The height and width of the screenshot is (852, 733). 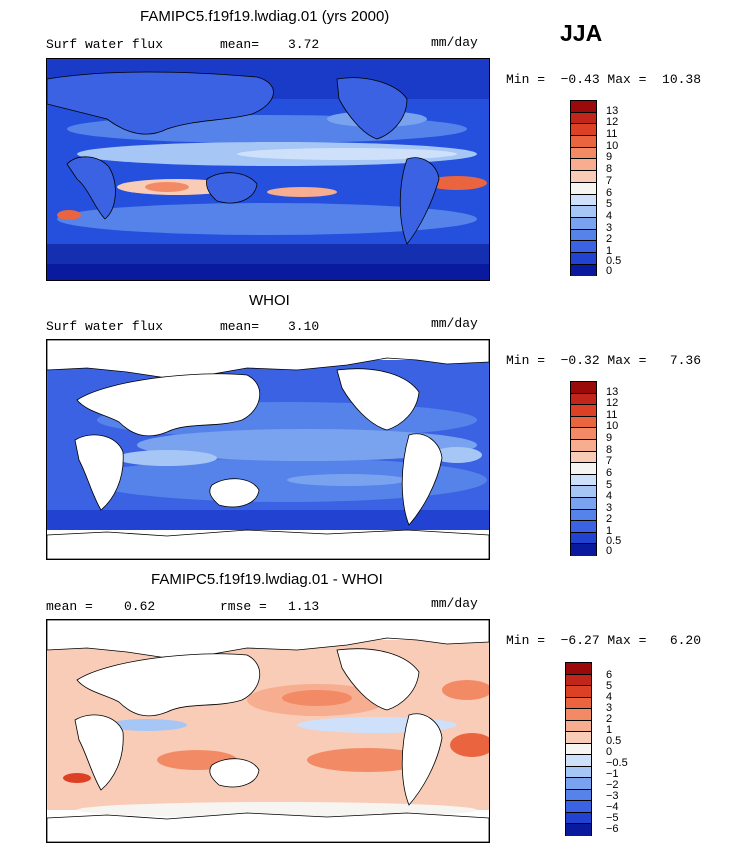 What do you see at coordinates (604, 640) in the screenshot?
I see `panel-3-minmax: Min = −6.27 Max = 6.20` at bounding box center [604, 640].